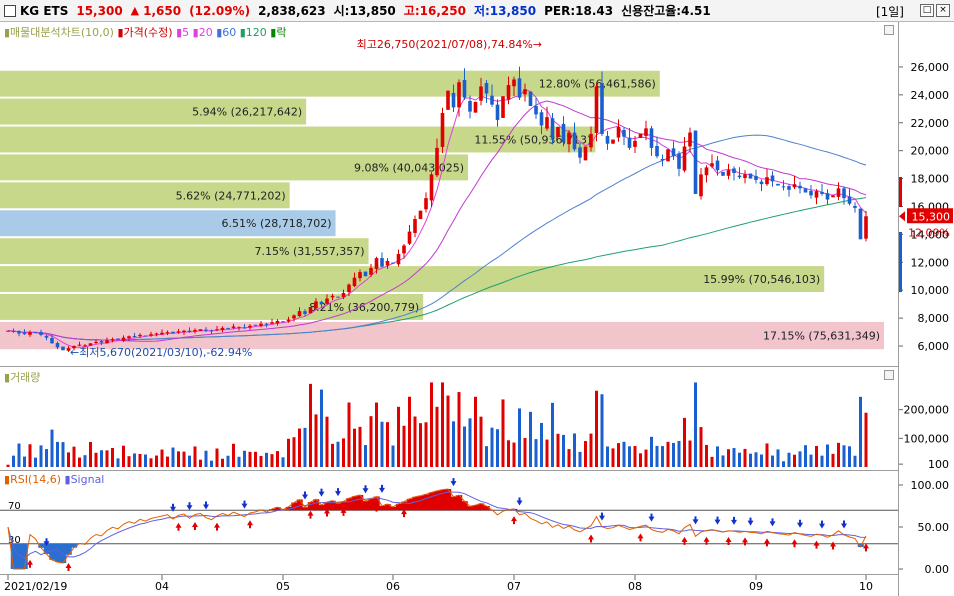 This screenshot has height=596, width=954. Describe the element at coordinates (930, 179) in the screenshot. I see `price-tick-label: 18,000` at that location.